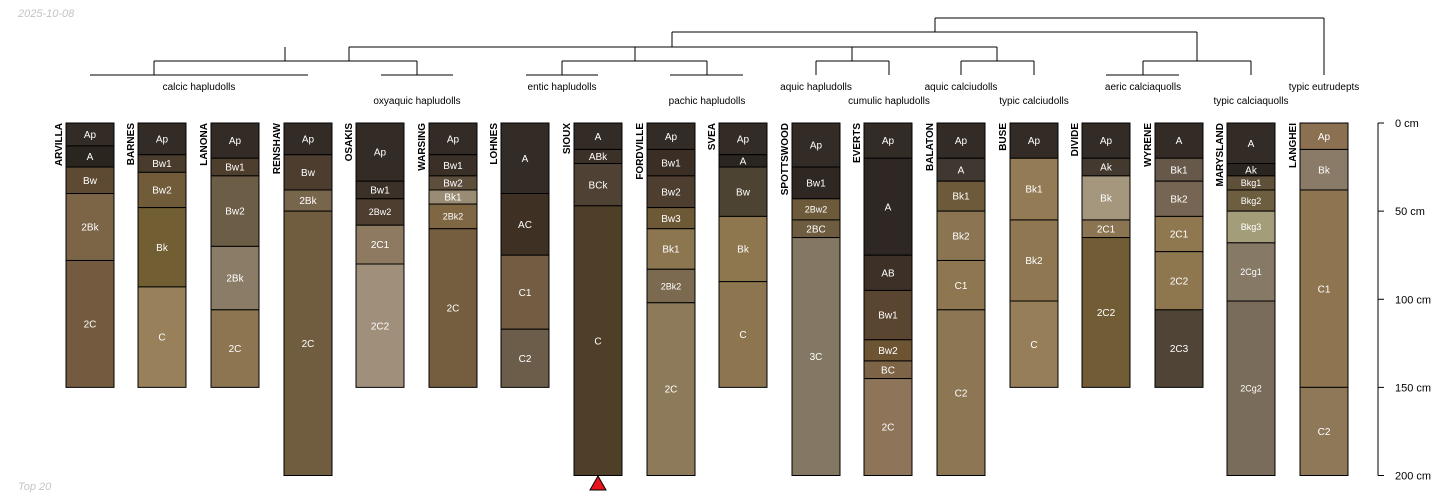  I want to click on taxon-label: calcic hapludolls, so click(199, 87).